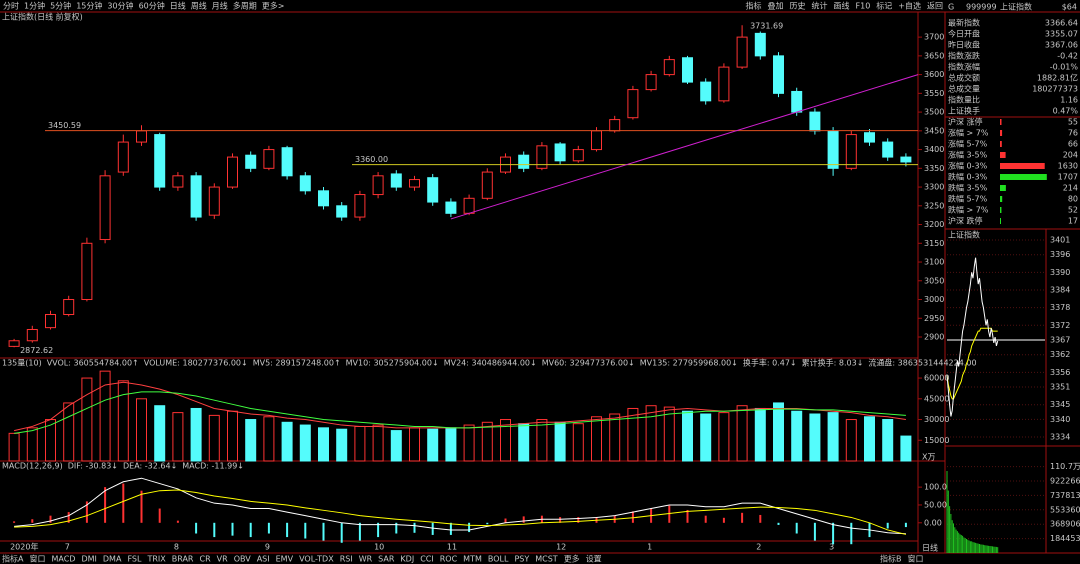  What do you see at coordinates (1060, 290) in the screenshot?
I see `y-tick-label: 3384` at bounding box center [1060, 290].